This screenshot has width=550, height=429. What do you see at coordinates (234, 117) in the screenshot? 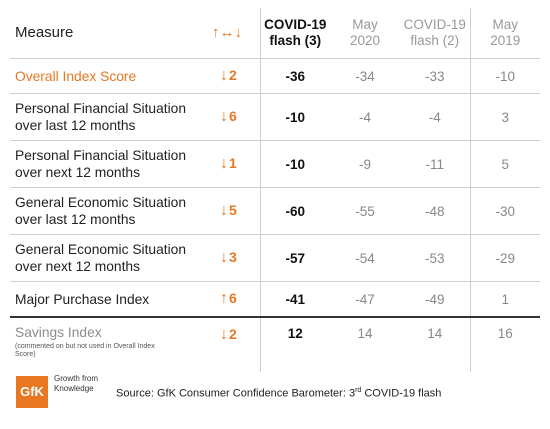
I see `change-cell: ↓6` at bounding box center [234, 117].